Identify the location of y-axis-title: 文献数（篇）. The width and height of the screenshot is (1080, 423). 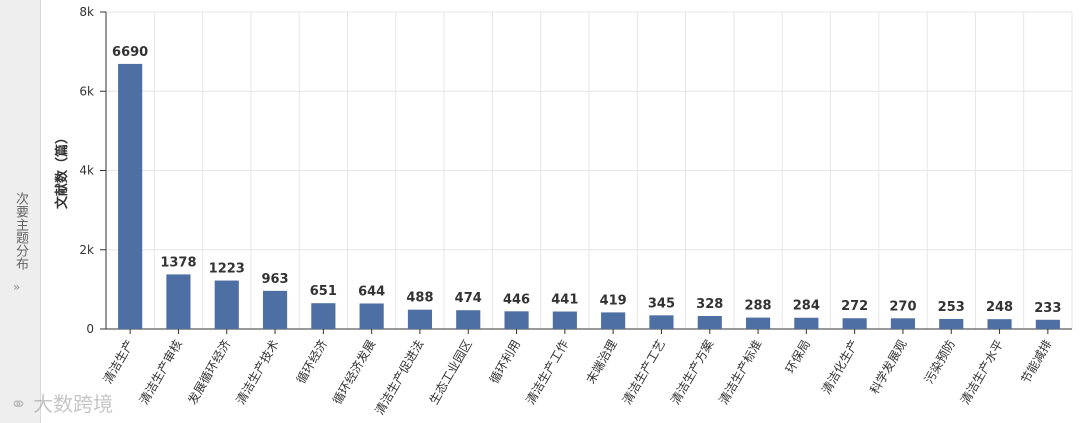
(62, 170).